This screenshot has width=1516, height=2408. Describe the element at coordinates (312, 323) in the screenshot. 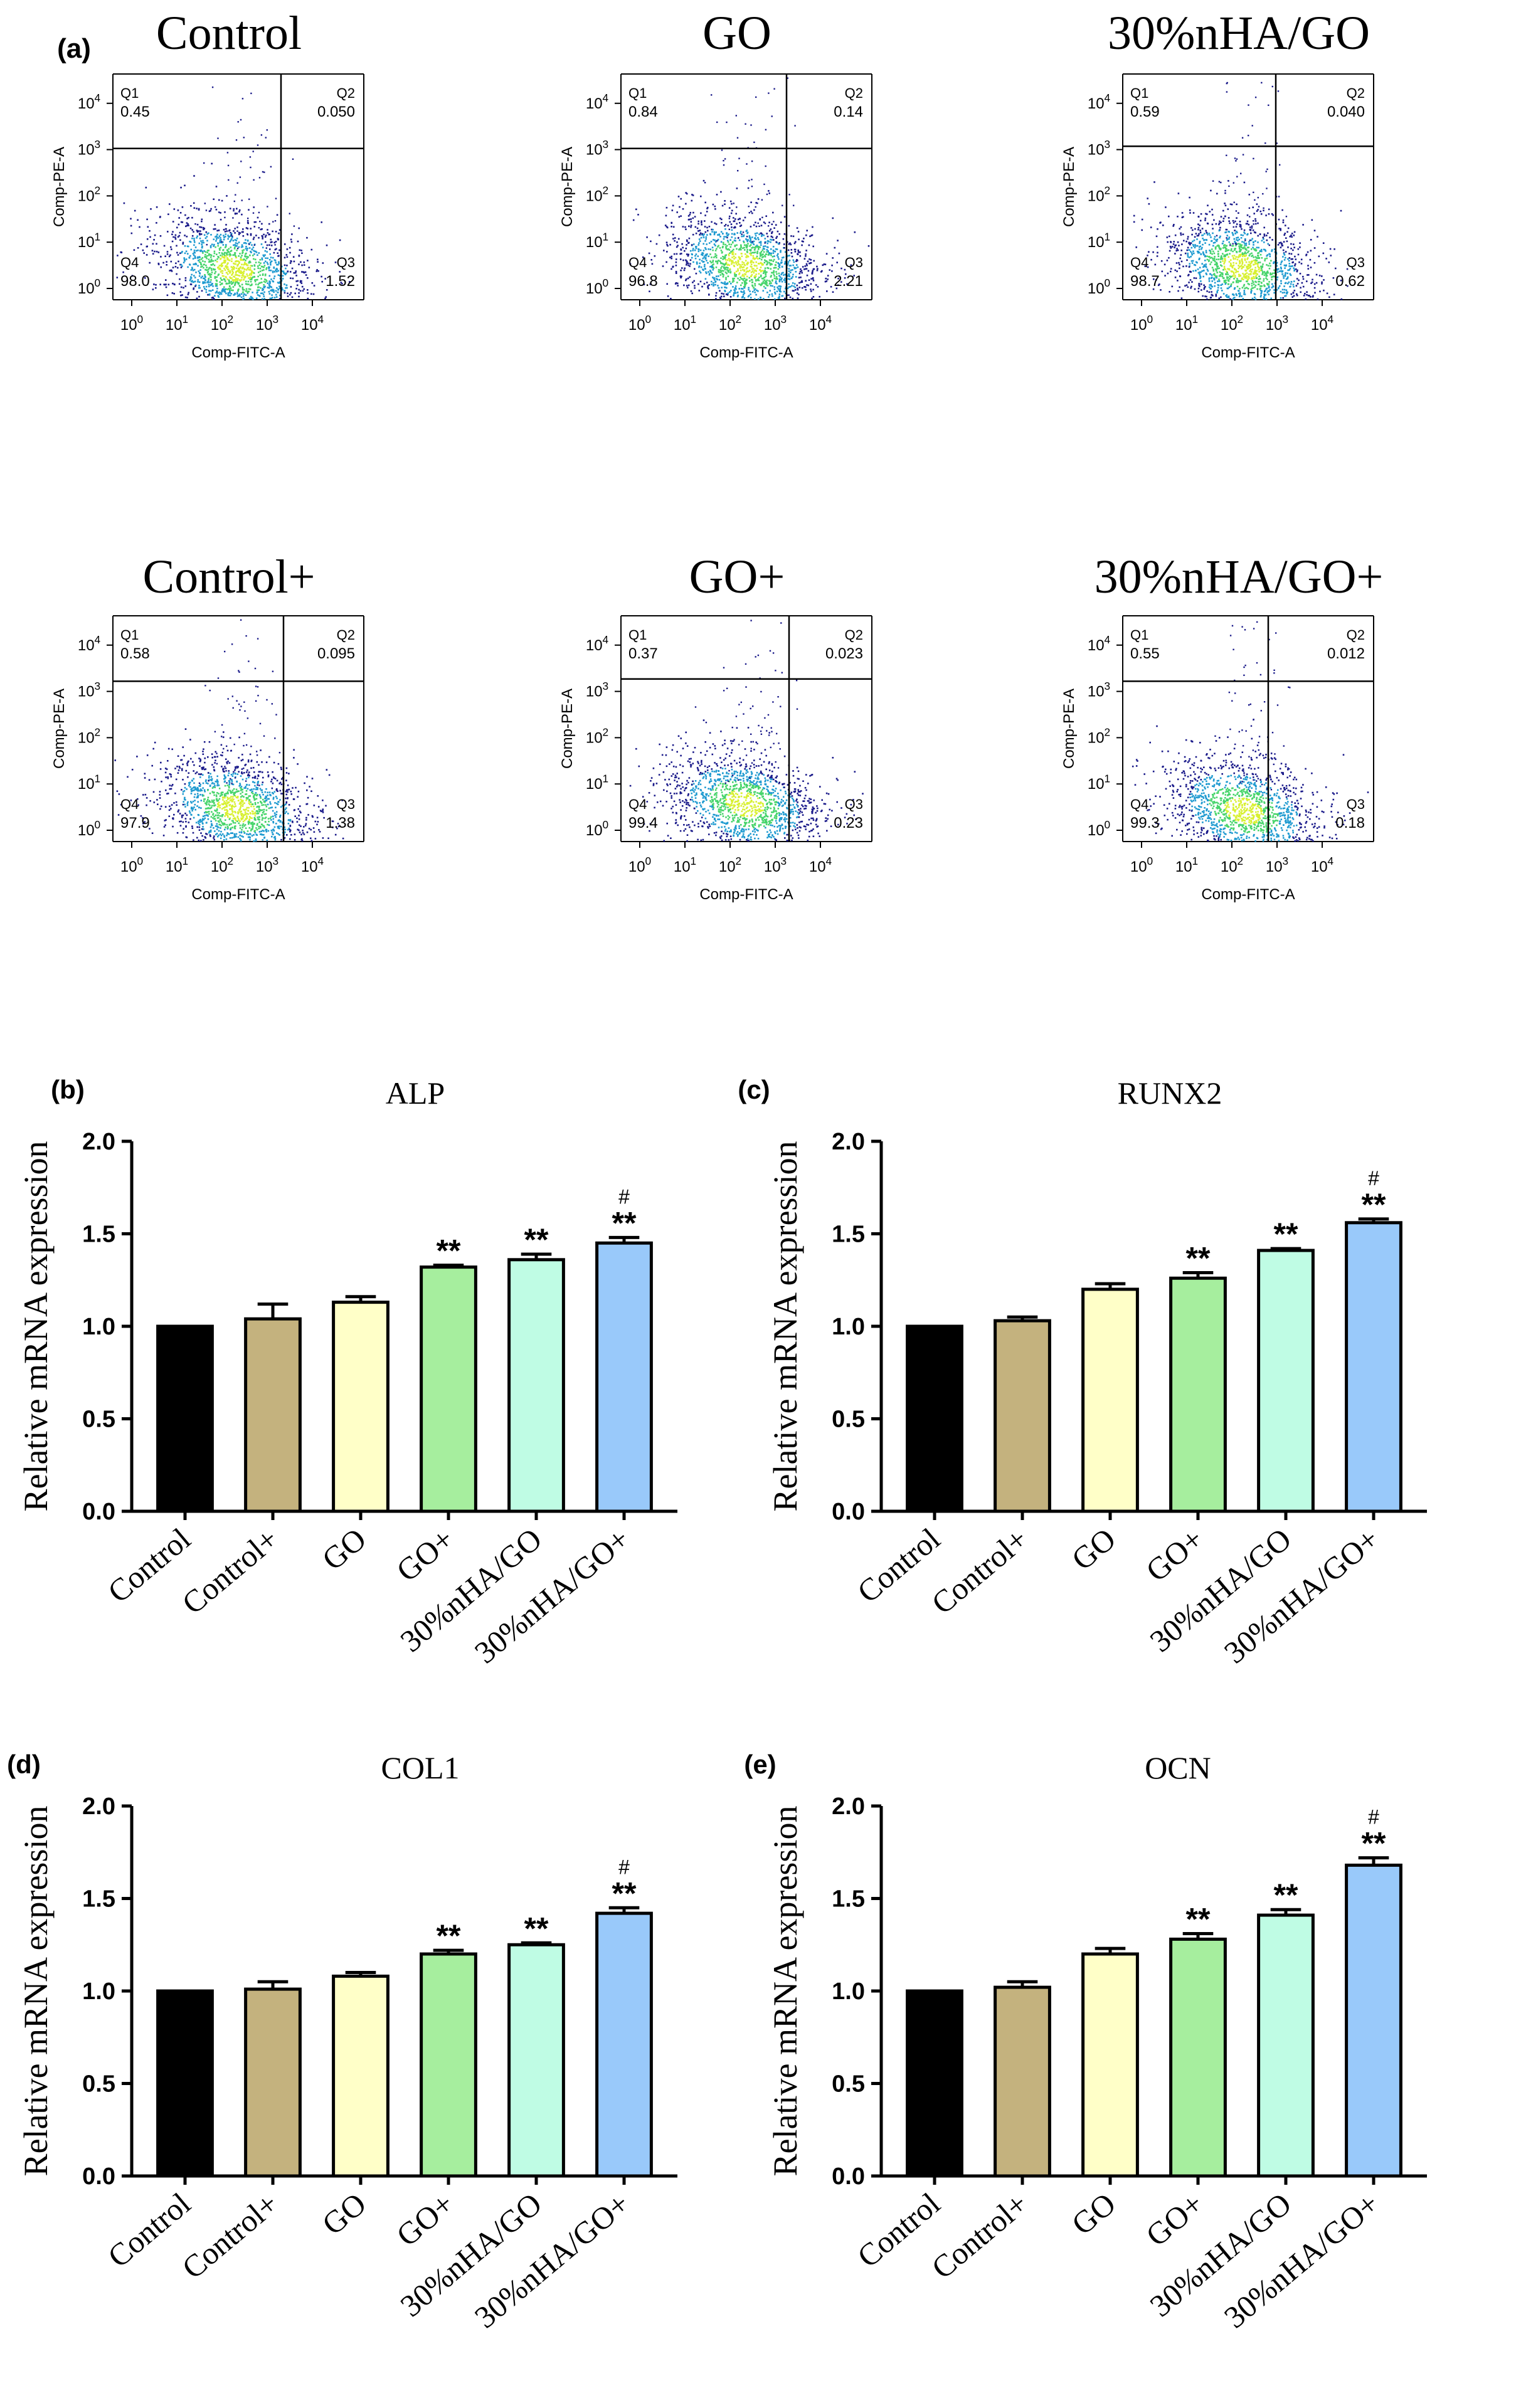

I see `x-tick-label: 104` at that location.